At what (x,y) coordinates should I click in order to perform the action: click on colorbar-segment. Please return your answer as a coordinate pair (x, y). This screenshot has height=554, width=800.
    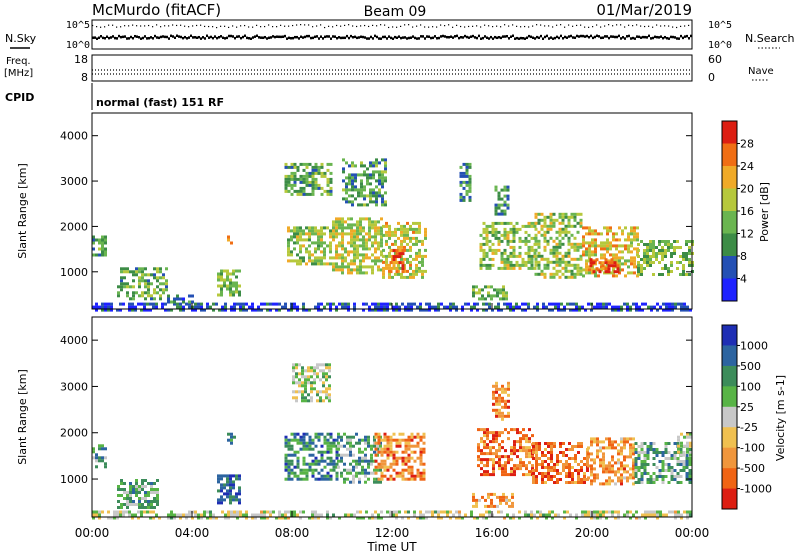
    Looking at the image, I should click on (729, 335).